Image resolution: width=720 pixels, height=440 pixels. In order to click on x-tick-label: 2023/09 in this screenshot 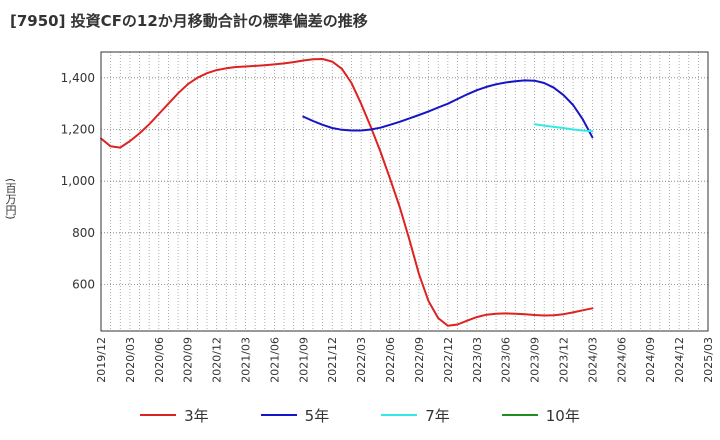, I will do `click(535, 360)`.